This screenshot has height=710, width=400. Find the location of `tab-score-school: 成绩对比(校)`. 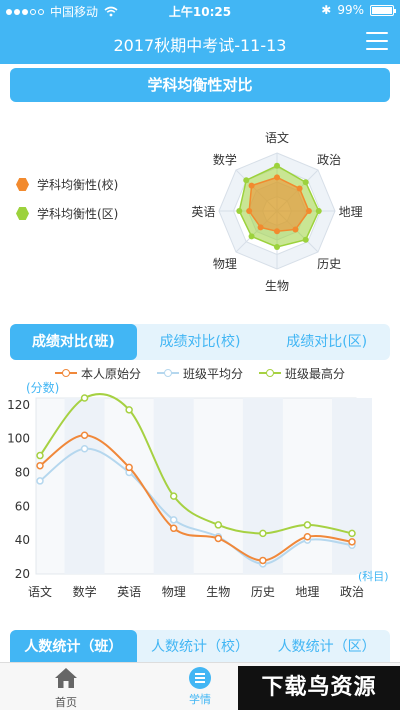

tab-score-school: 成绩对比(校) is located at coordinates (200, 342).